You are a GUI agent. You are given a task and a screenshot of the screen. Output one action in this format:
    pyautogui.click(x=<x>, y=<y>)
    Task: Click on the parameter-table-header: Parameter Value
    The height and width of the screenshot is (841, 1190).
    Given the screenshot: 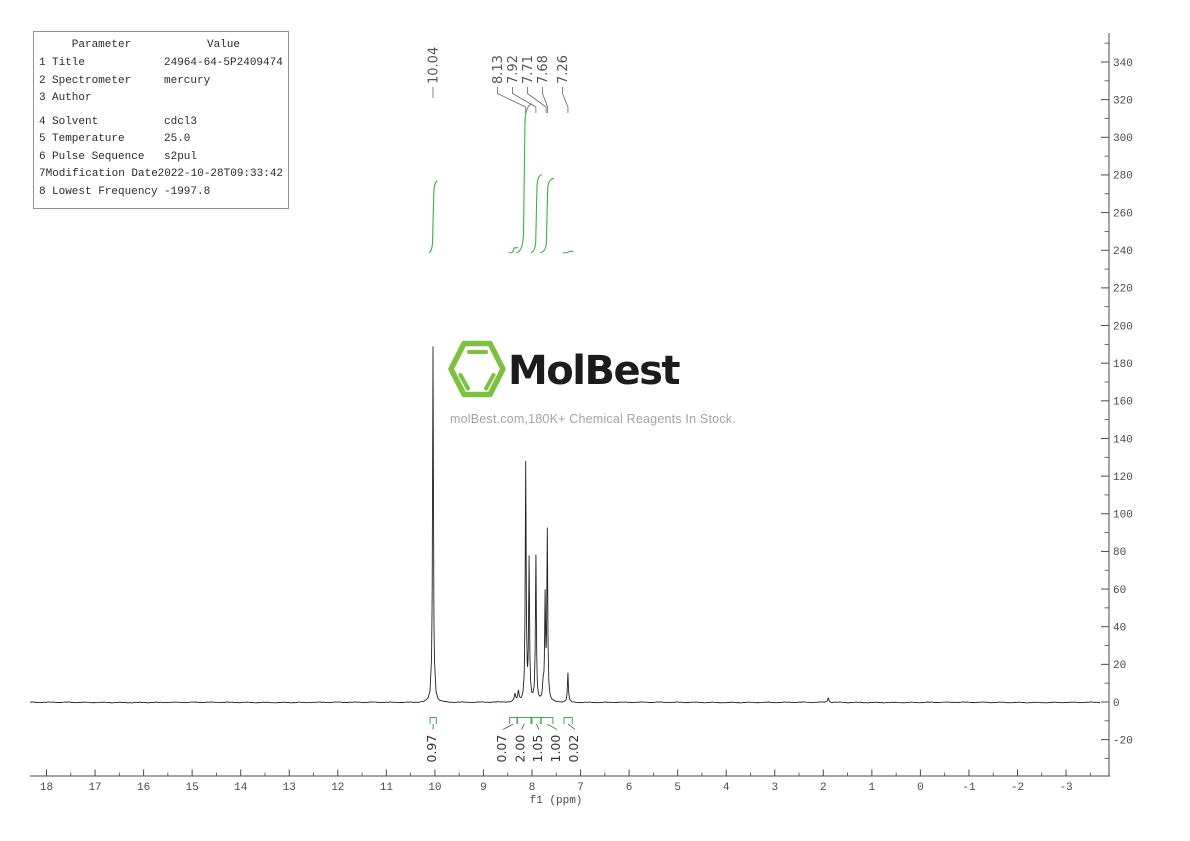 What is the action you would take?
    pyautogui.click(x=161, y=45)
    